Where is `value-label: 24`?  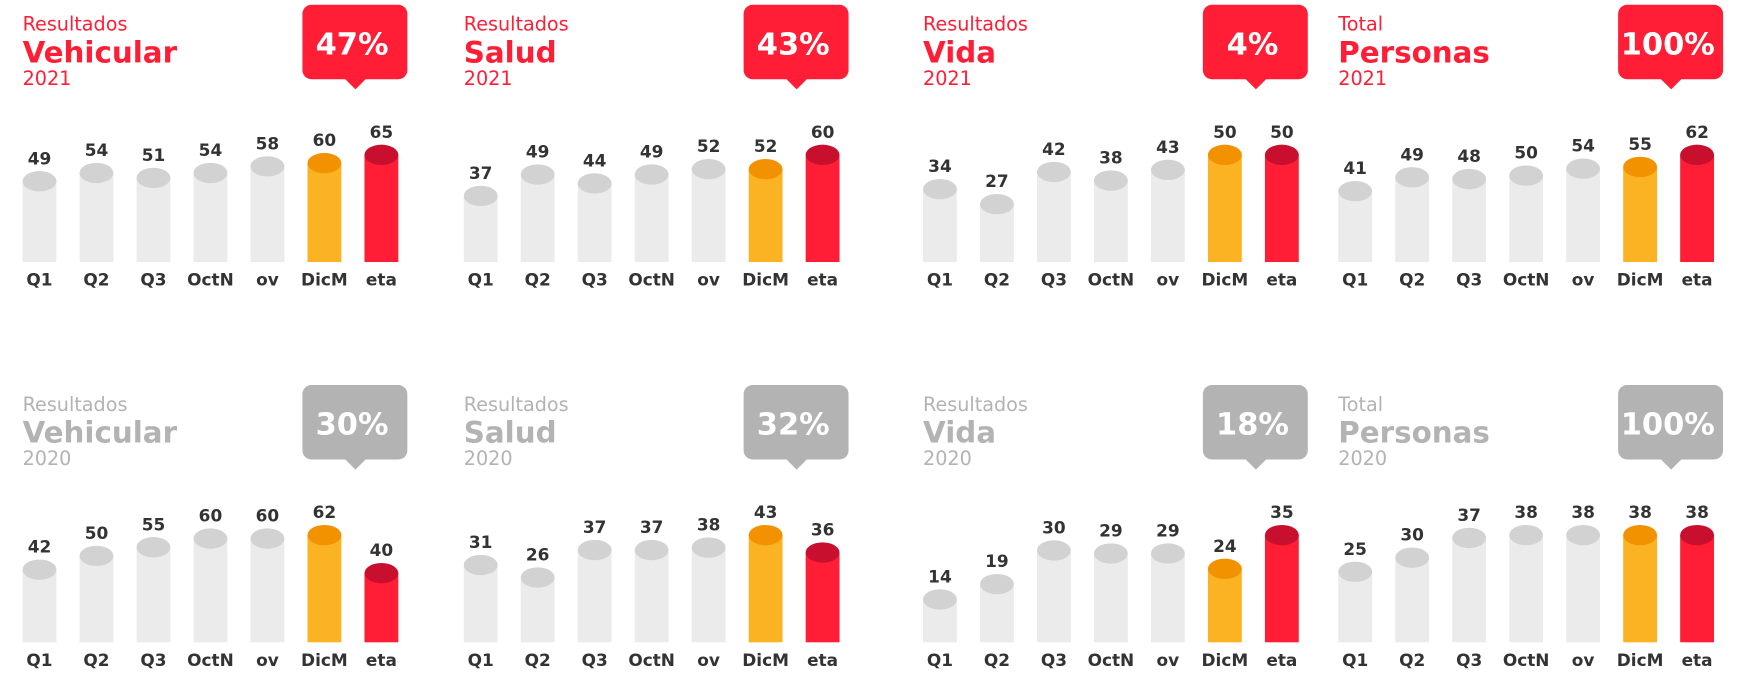 value-label: 24 is located at coordinates (1225, 546).